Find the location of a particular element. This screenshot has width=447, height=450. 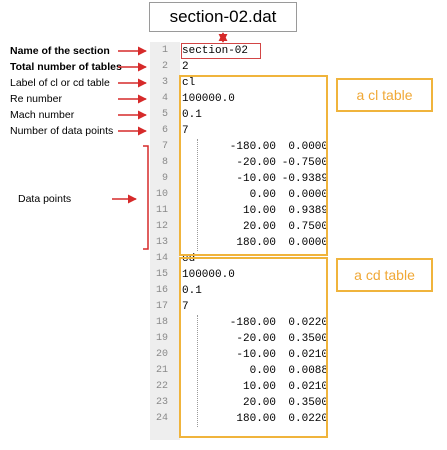

file-title: section-02.dat is located at coordinates (223, 16).